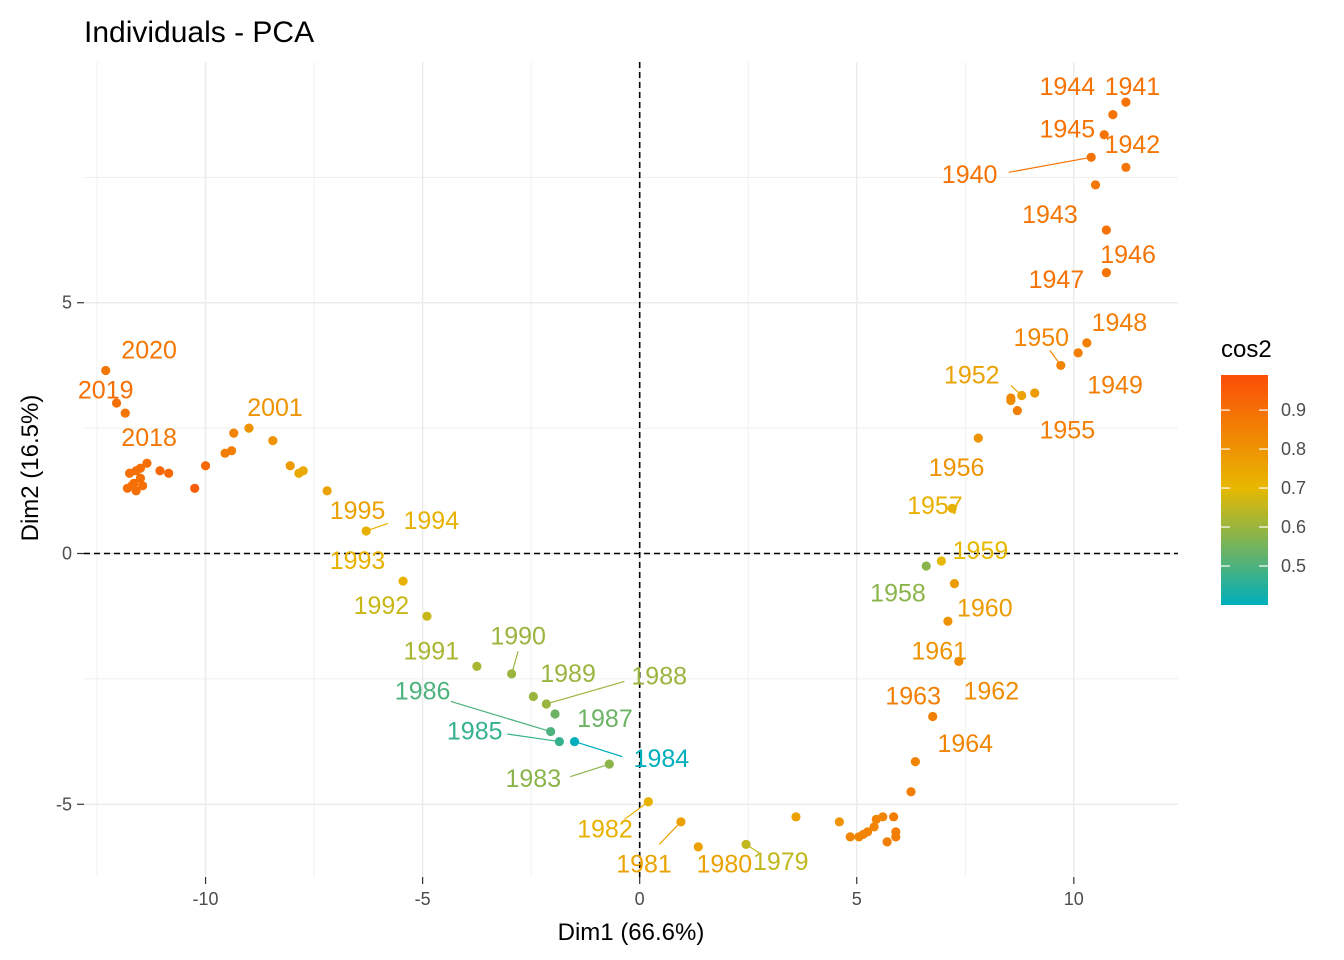 The height and width of the screenshot is (960, 1344). What do you see at coordinates (1246, 349) in the screenshot?
I see `legend-title: cos2` at bounding box center [1246, 349].